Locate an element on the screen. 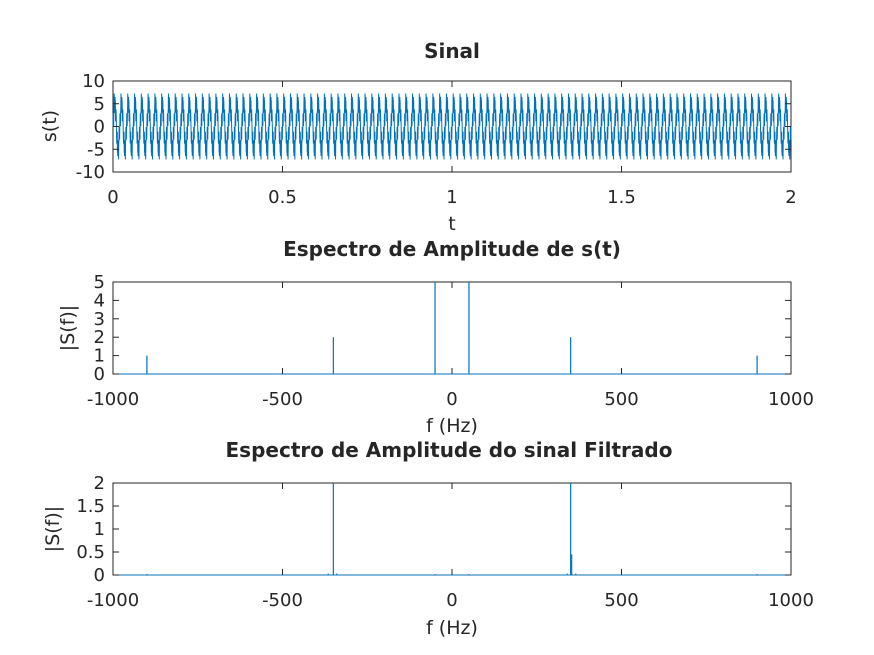  subplot-spectrum-ylabel: |S(f)| is located at coordinates (68, 328).